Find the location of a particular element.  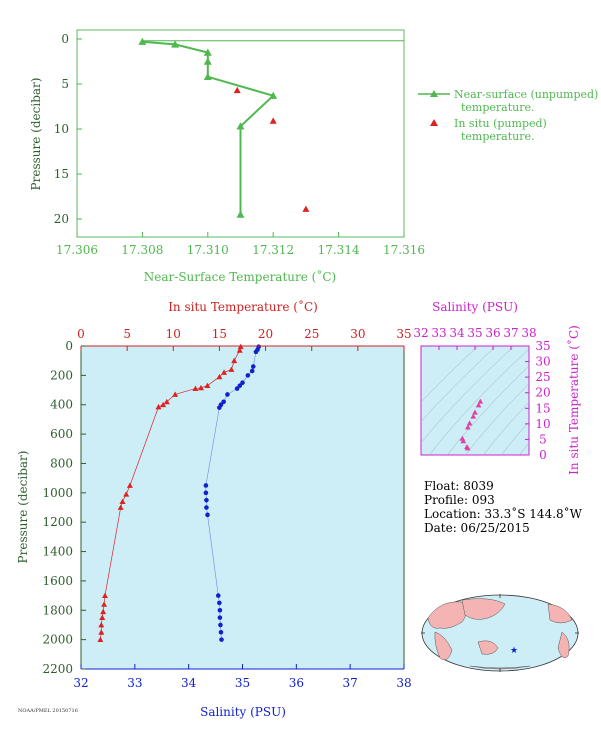

map-land-australia is located at coordinates (488, 647).